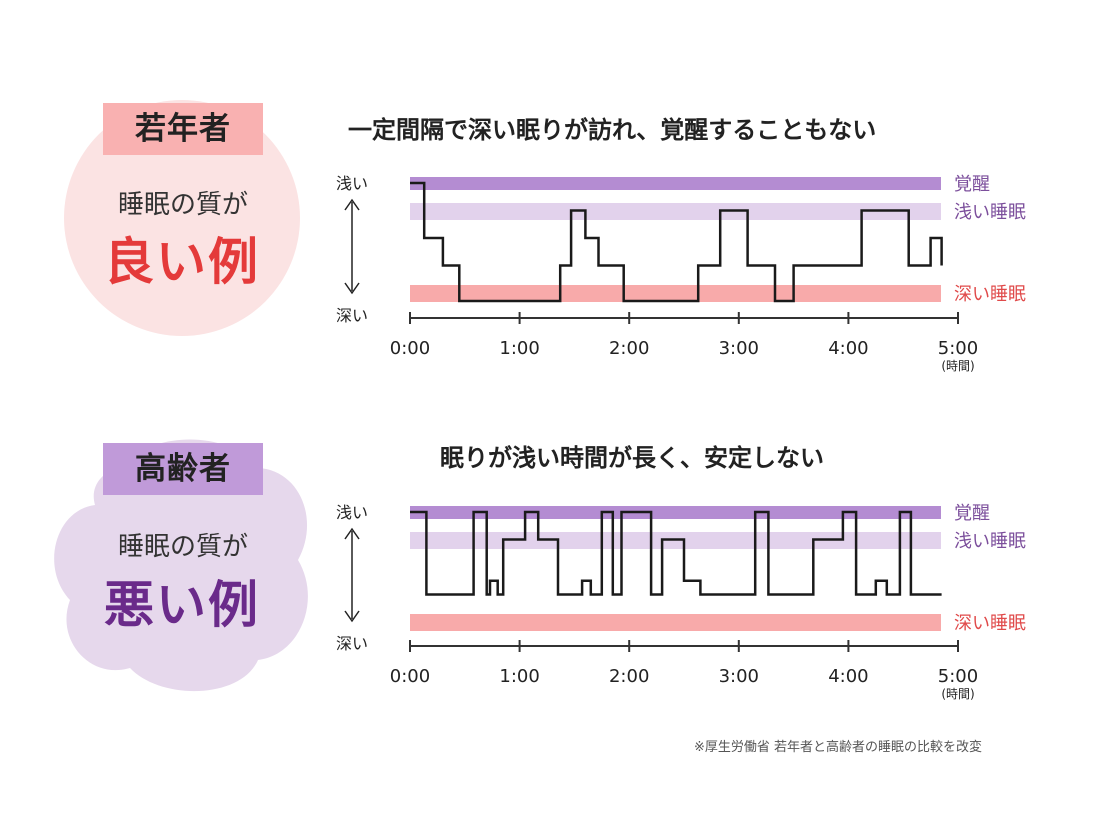 The width and height of the screenshot is (1120, 816). Describe the element at coordinates (410, 676) in the screenshot. I see `old-x-tick-label-0: 0:00` at that location.